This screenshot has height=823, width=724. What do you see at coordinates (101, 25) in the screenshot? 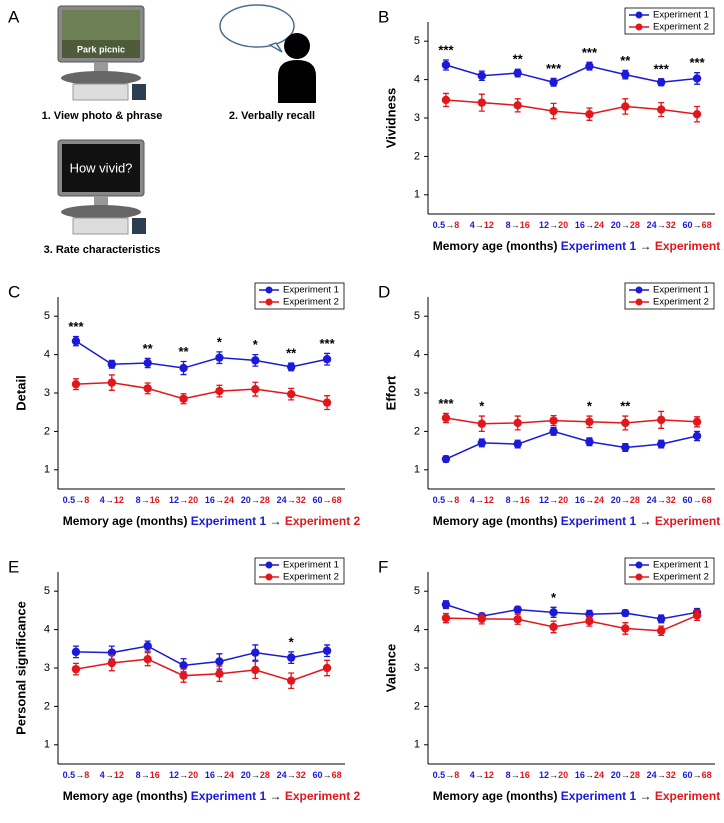
I see `photo-trees` at bounding box center [101, 25].